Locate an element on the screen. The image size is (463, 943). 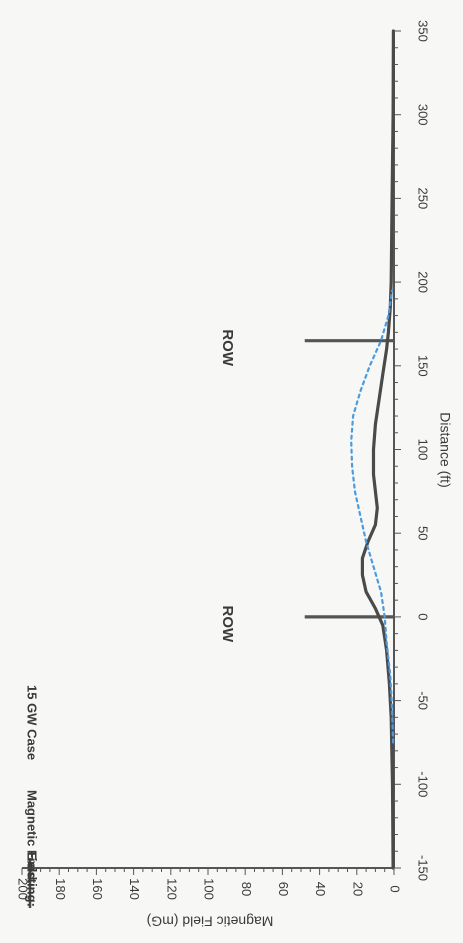
y-tick-label: 140 is located at coordinates (134, 889).